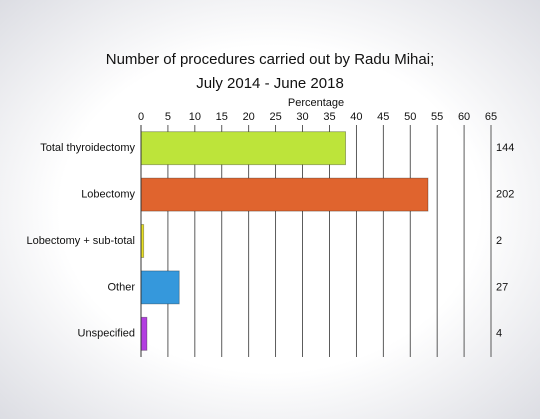 This screenshot has height=419, width=540. I want to click on y-tick-label: Total thyroidectomy, so click(87, 148).